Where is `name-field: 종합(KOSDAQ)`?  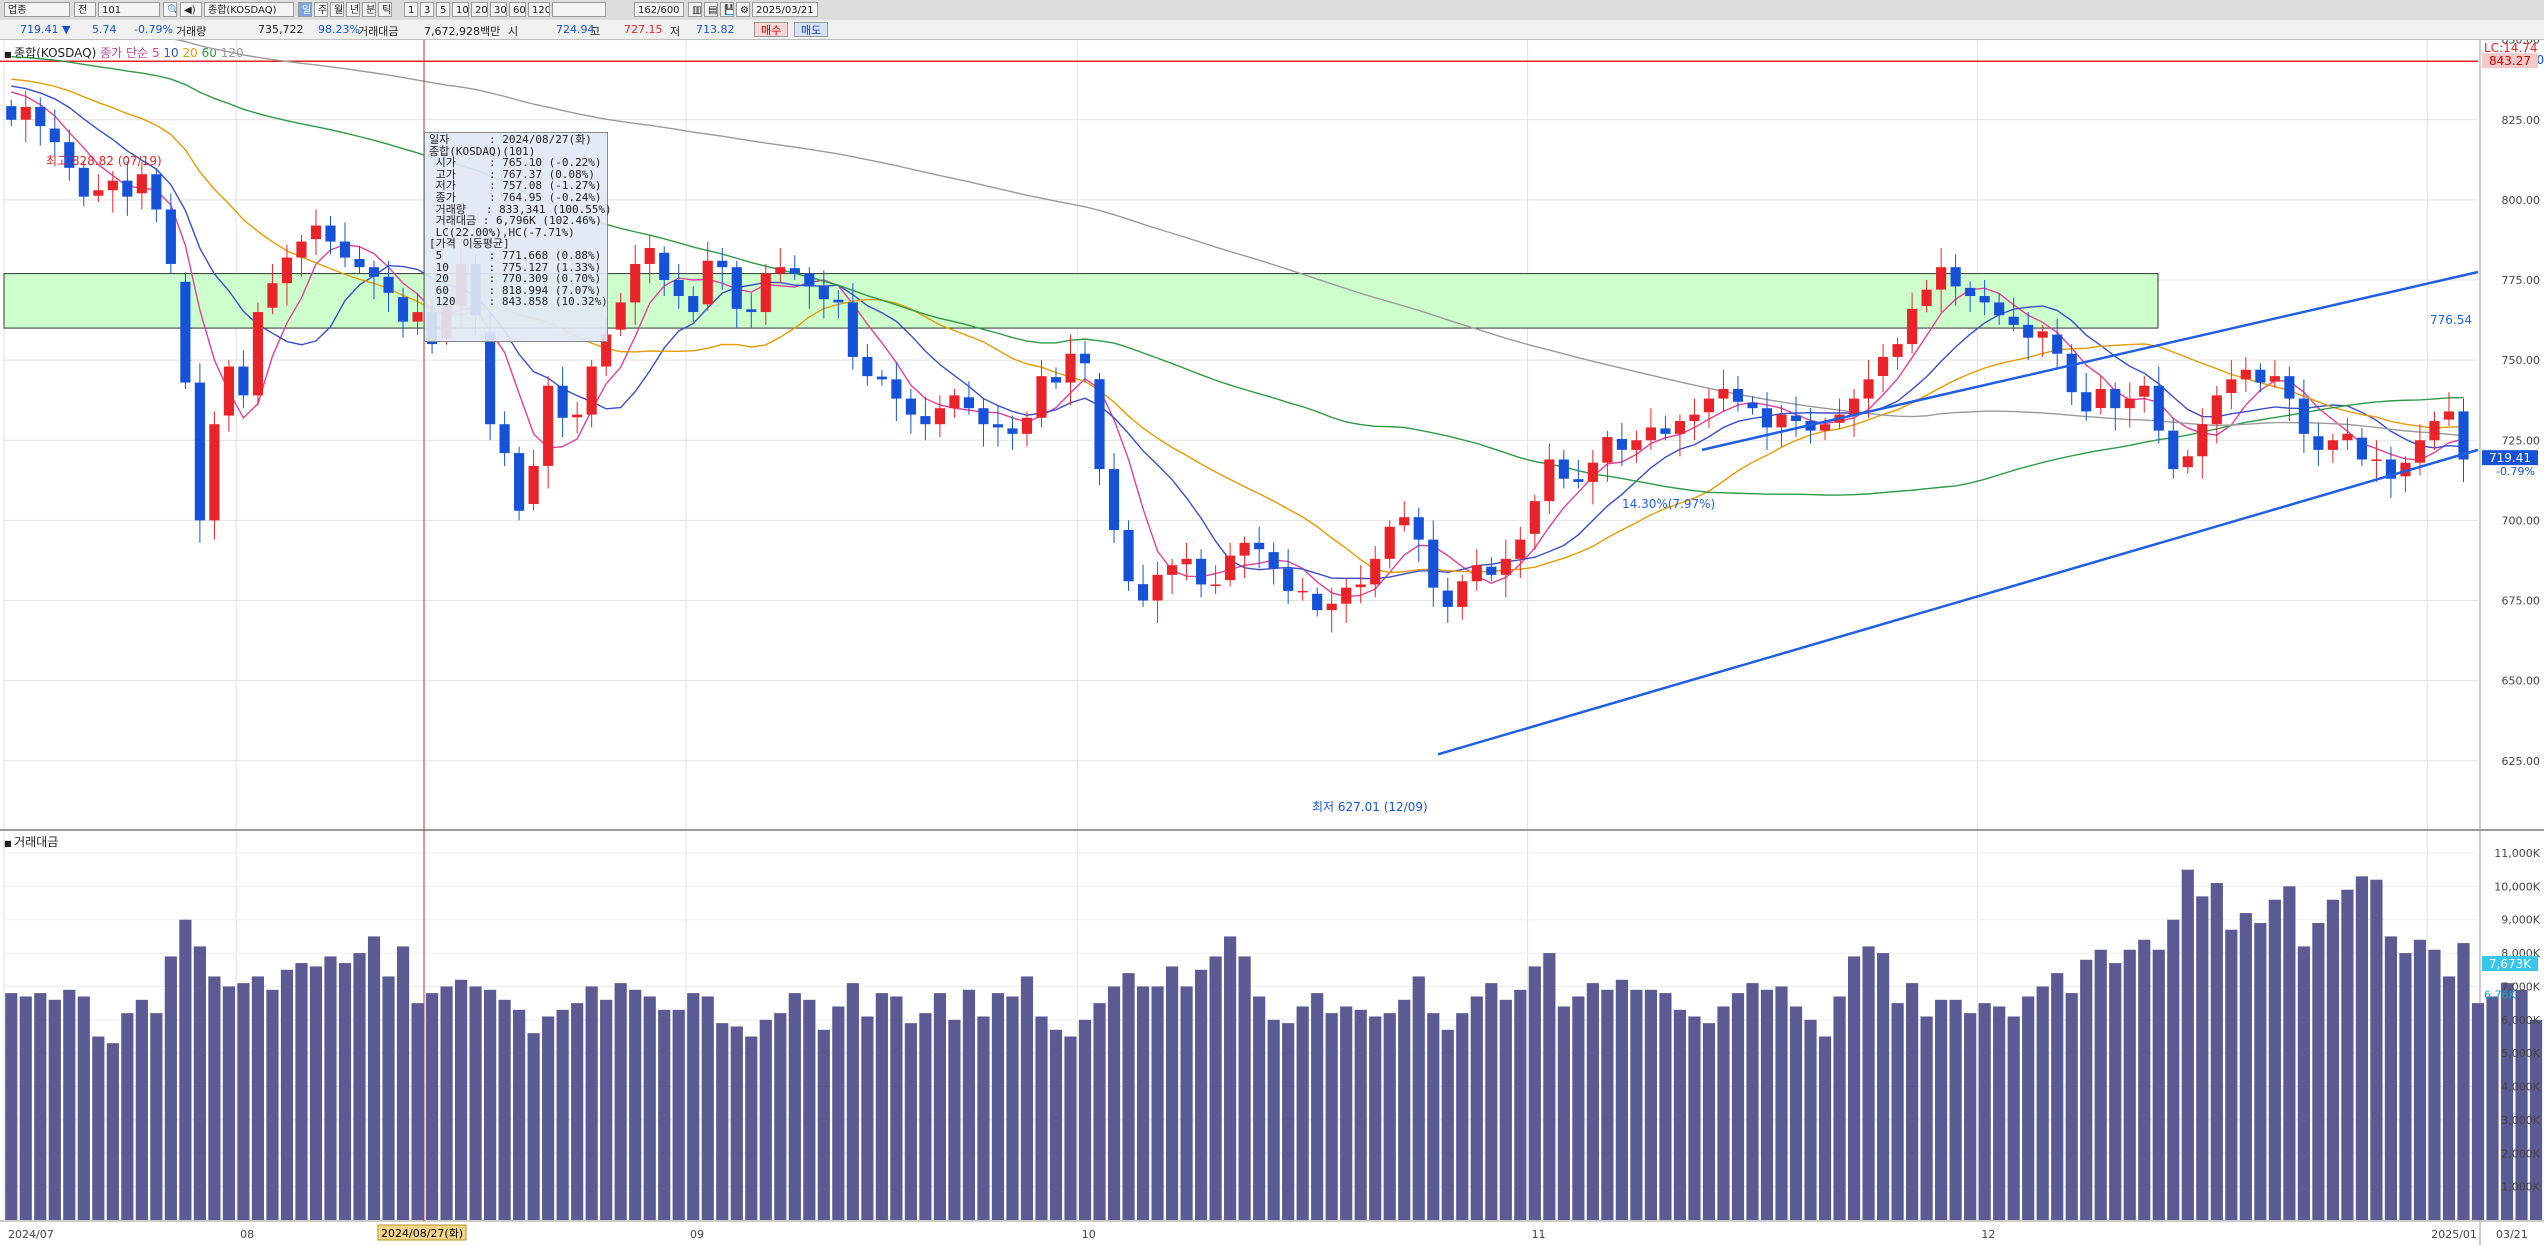 name-field: 종합(KOSDAQ) is located at coordinates (249, 9).